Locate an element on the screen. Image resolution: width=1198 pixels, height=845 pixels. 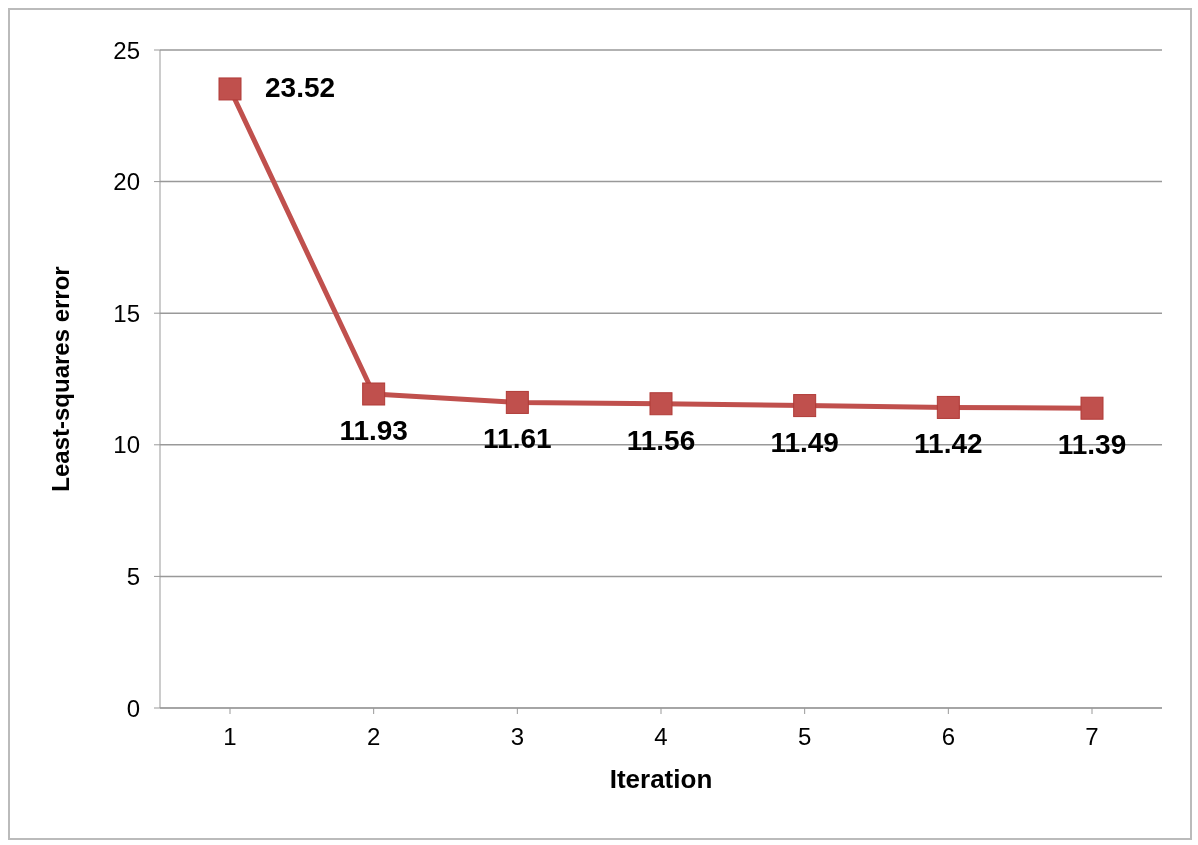
y-tick-label: 20 is located at coordinates (126, 182).